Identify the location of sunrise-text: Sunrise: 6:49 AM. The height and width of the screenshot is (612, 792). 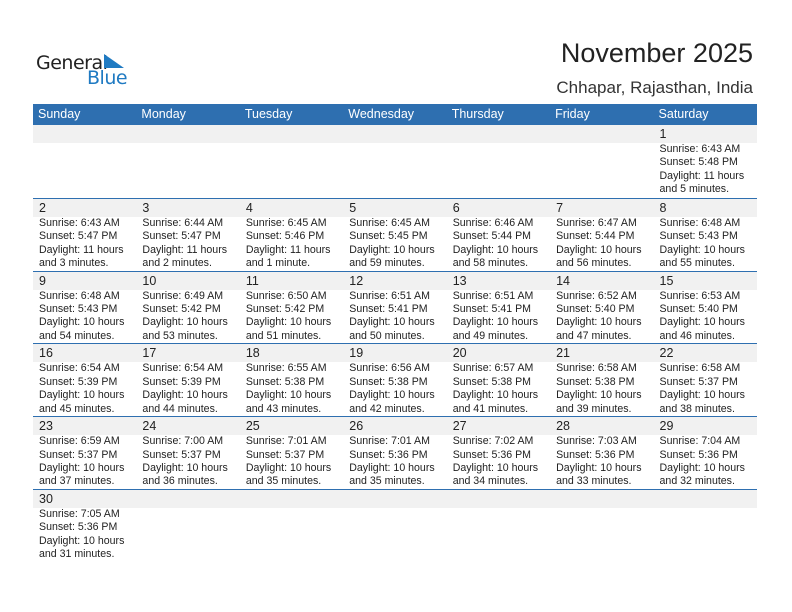
(183, 295).